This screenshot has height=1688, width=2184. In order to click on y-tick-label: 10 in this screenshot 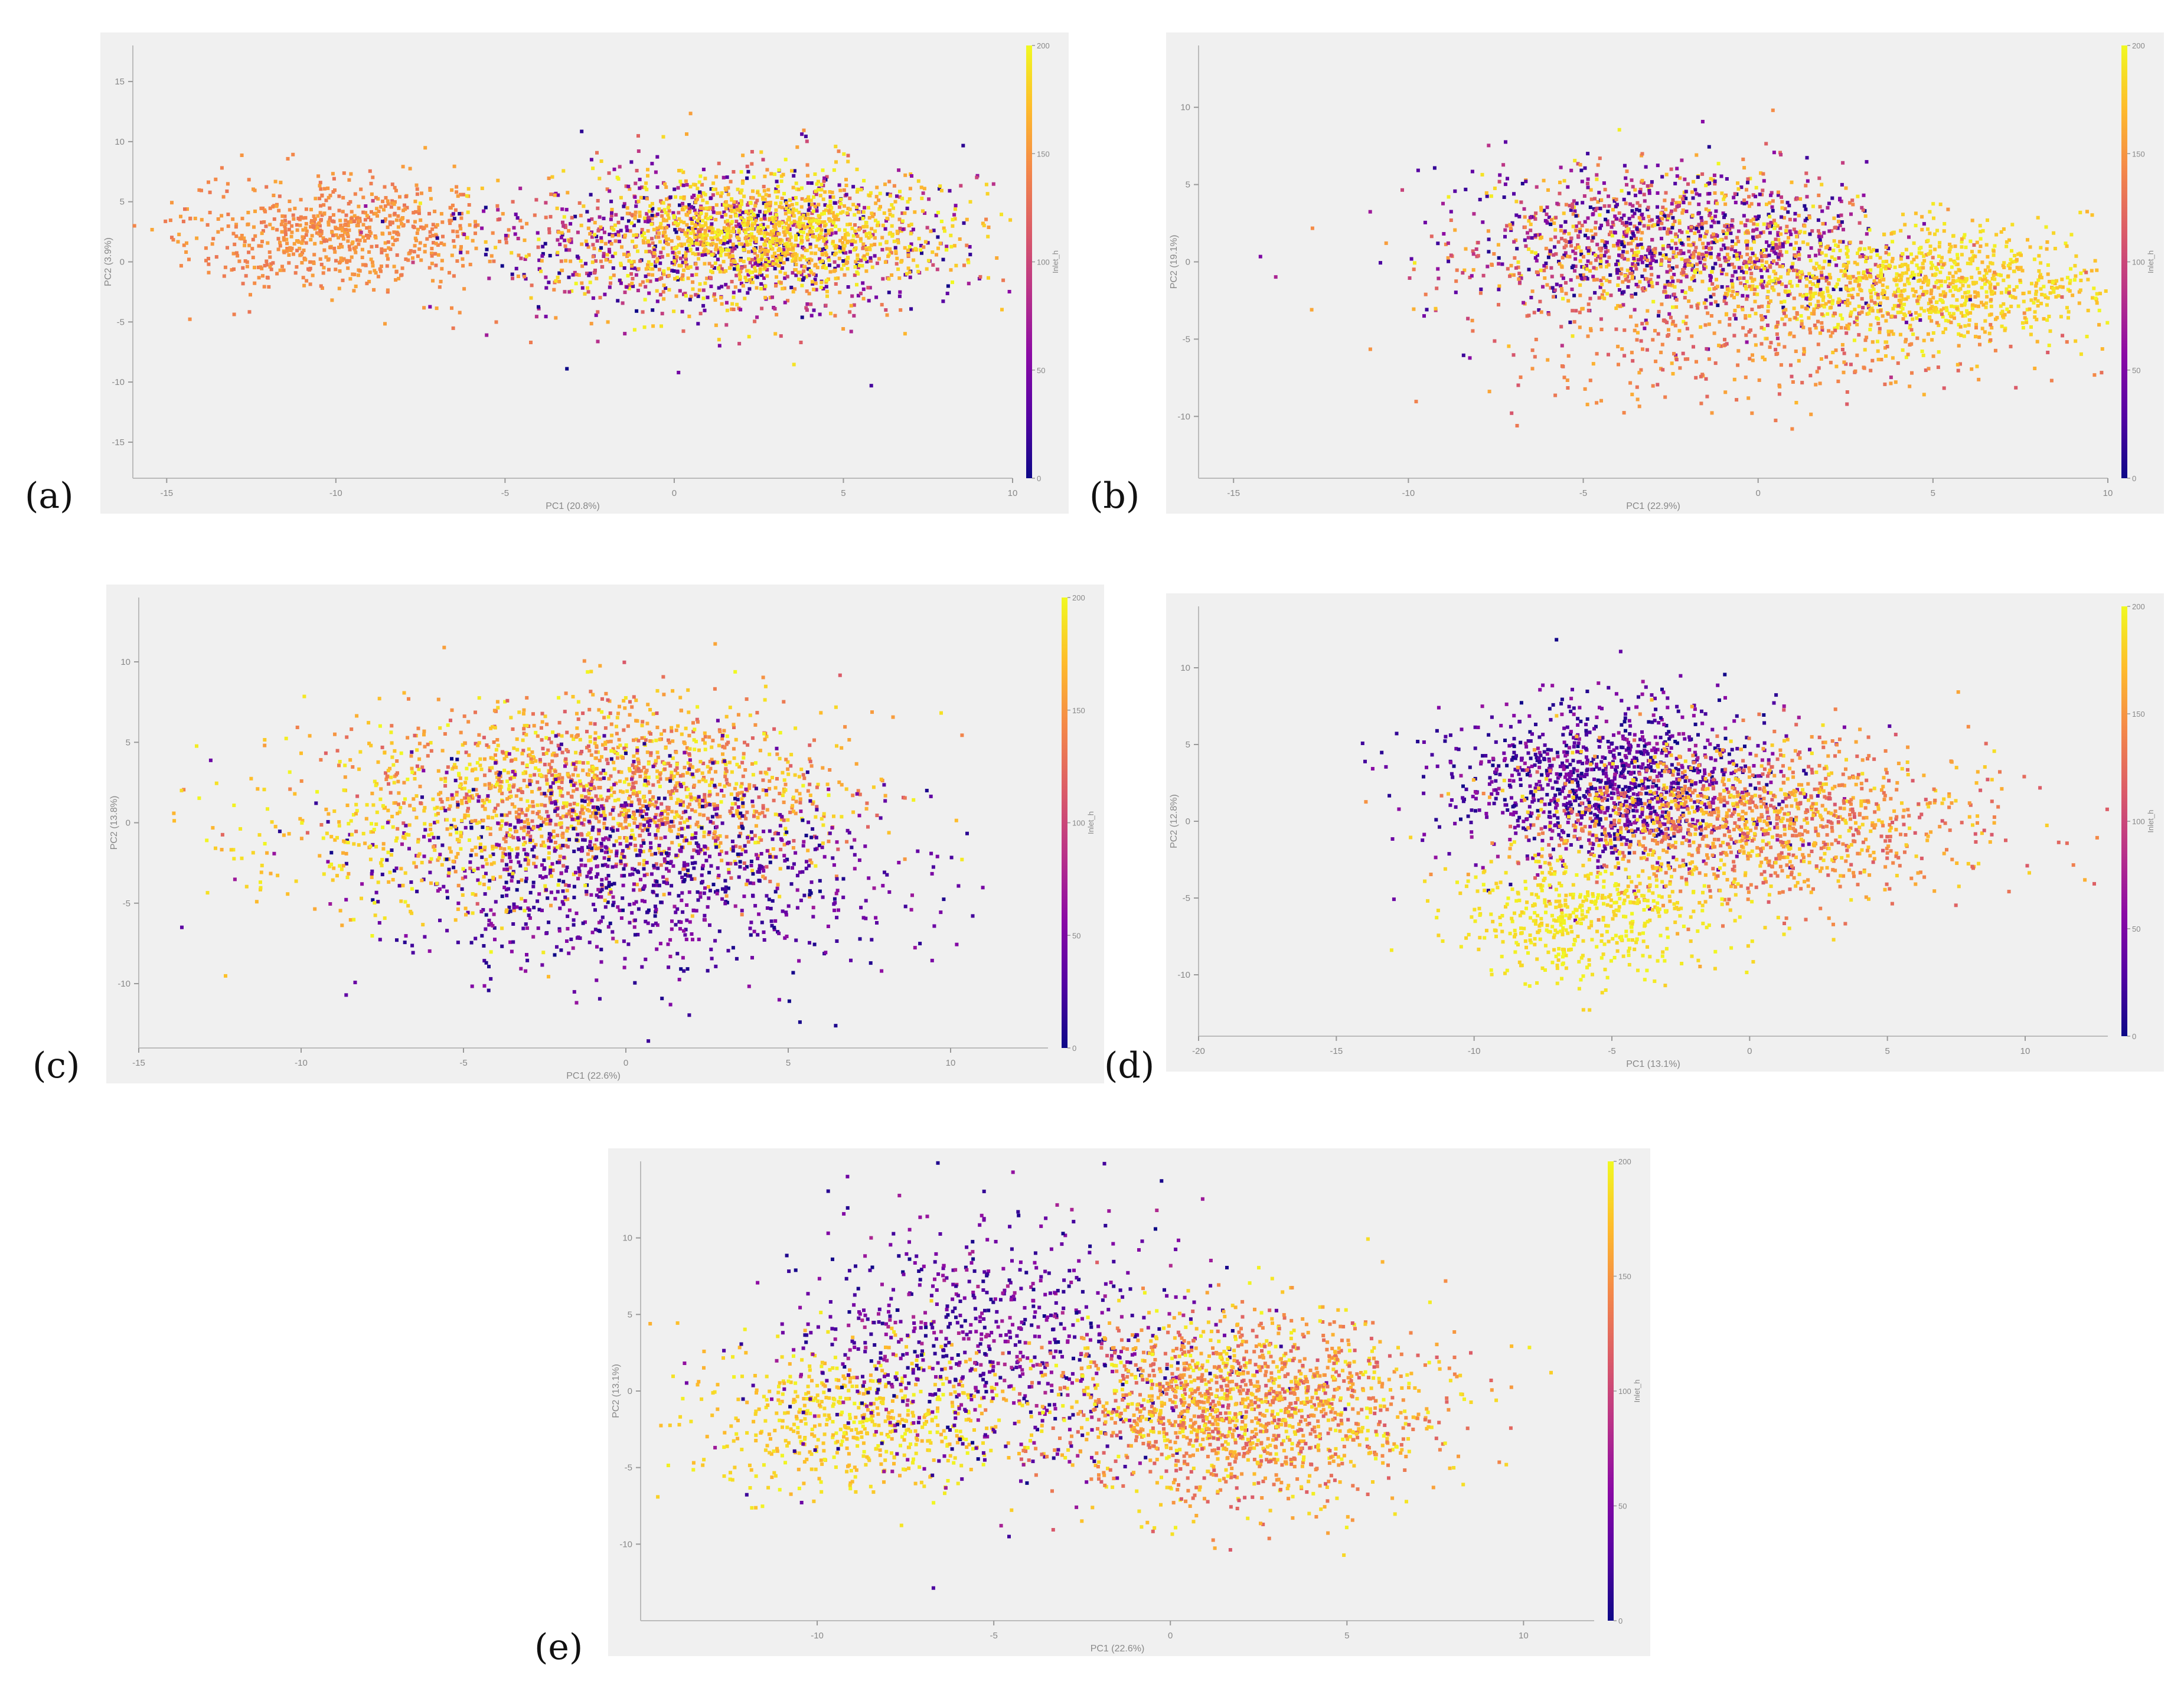, I will do `click(1185, 108)`.